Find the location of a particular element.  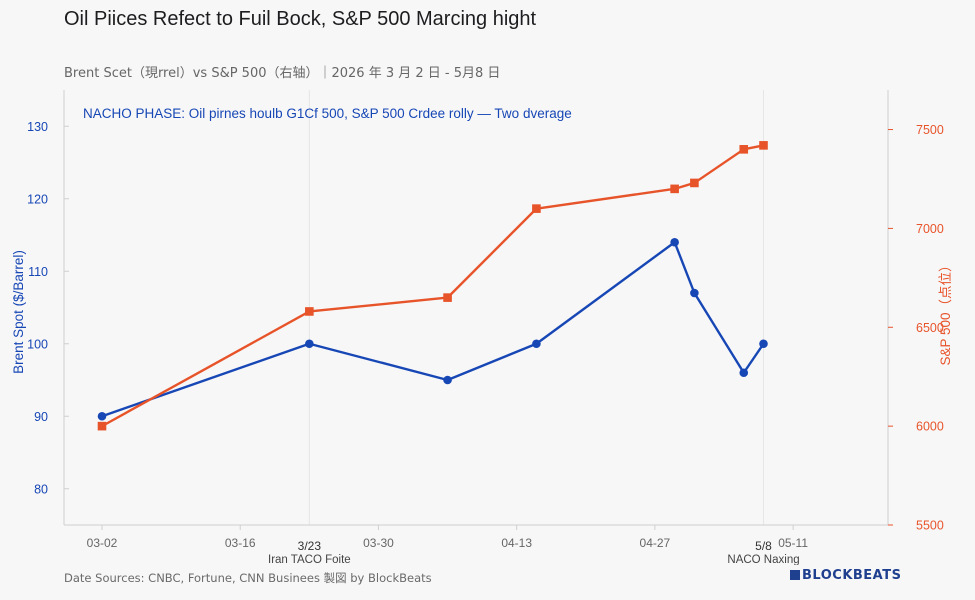

right-tick-label: 7000 is located at coordinates (930, 229).